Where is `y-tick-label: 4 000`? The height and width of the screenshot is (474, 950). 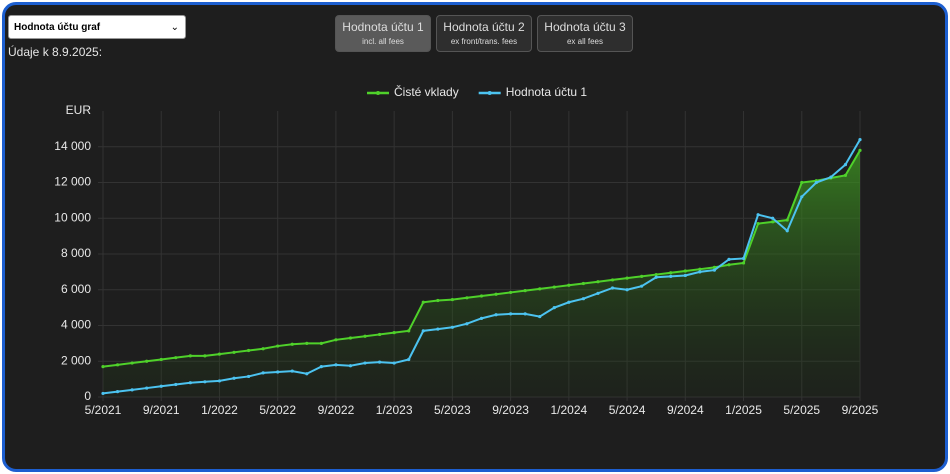
y-tick-label: 4 000 is located at coordinates (76, 325).